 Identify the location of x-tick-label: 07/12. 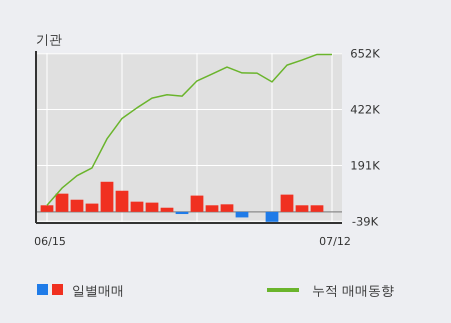
(335, 241).